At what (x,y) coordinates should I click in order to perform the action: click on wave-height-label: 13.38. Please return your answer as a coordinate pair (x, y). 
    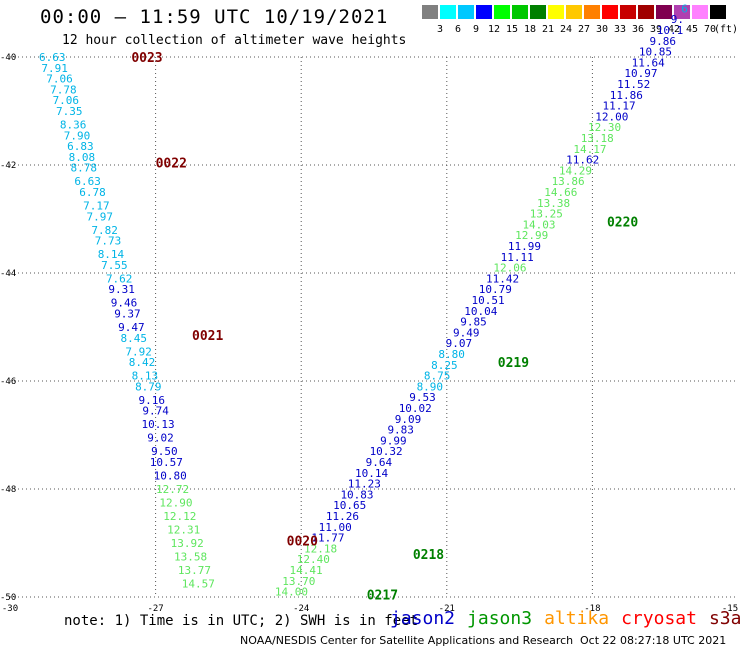
    Looking at the image, I should click on (553, 203).